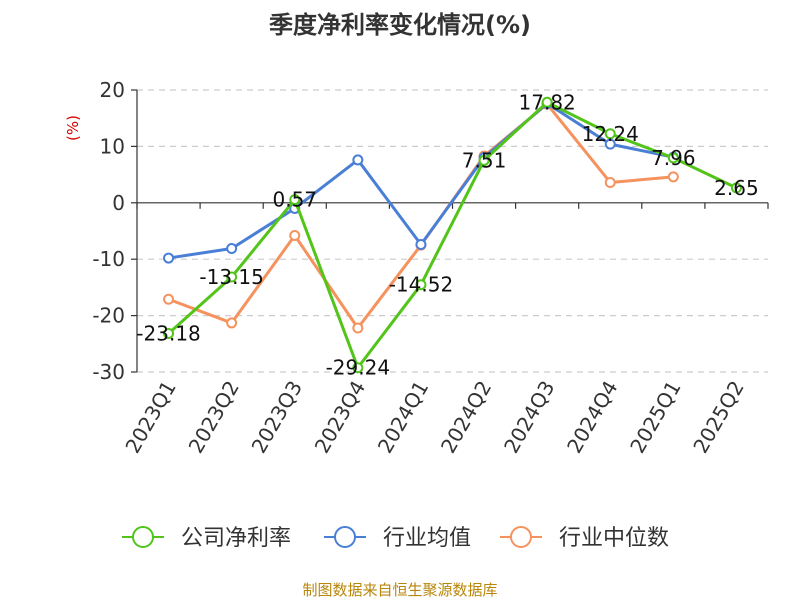  What do you see at coordinates (427, 538) in the screenshot?
I see `legend-label-1: 行业均值` at bounding box center [427, 538].